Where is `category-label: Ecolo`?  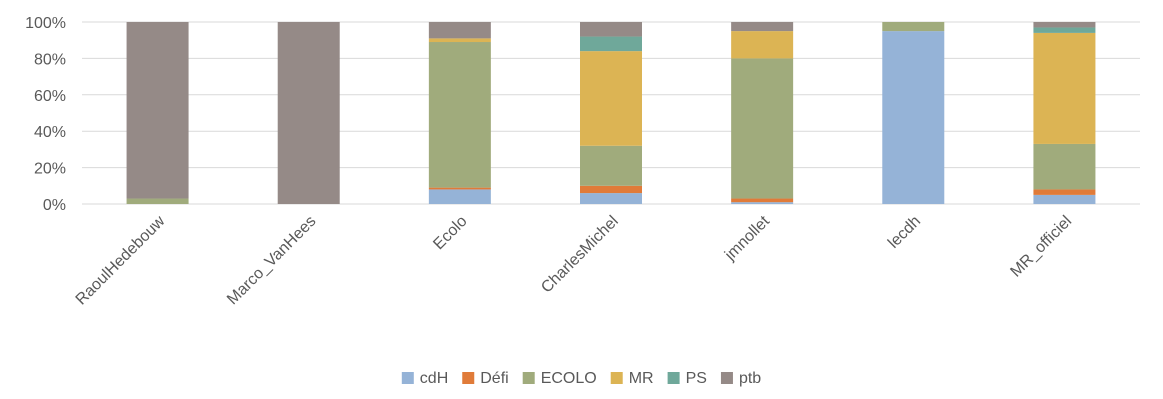
category-label: Ecolo is located at coordinates (450, 233).